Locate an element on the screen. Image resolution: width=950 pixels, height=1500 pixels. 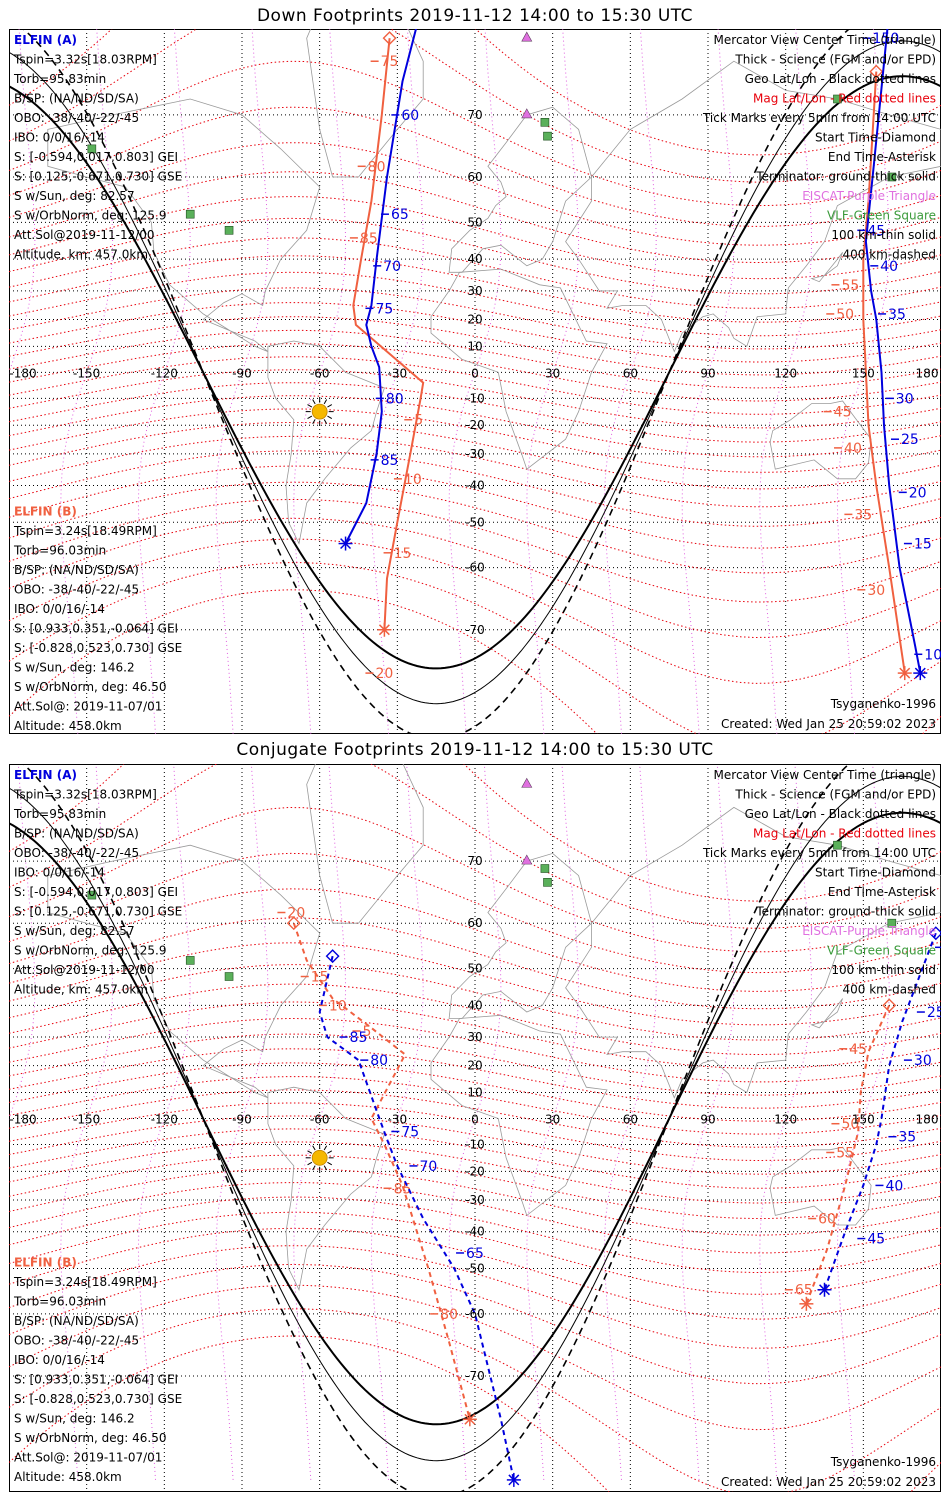
legend-entry: Start Time-Diamond is located at coordinates (875, 873).